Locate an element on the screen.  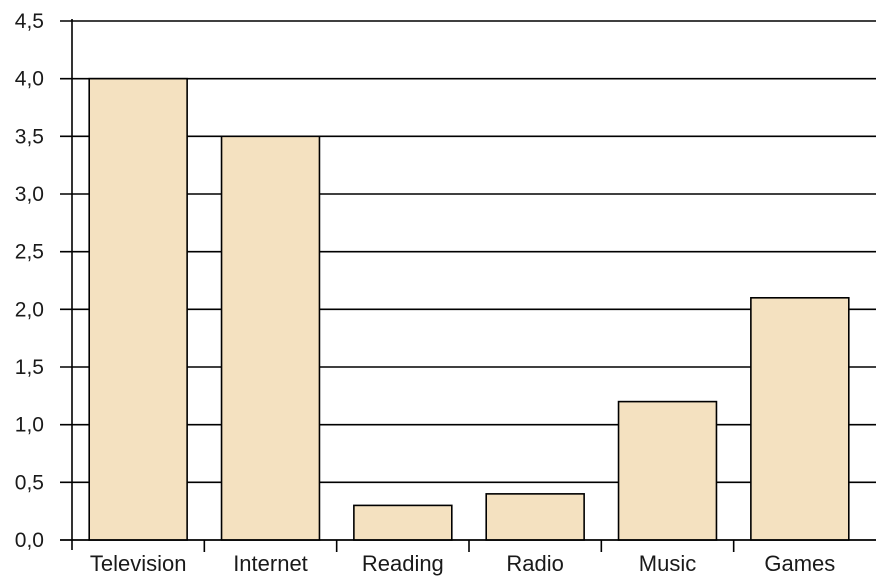
y-tick-label: 2,0 is located at coordinates (29, 309).